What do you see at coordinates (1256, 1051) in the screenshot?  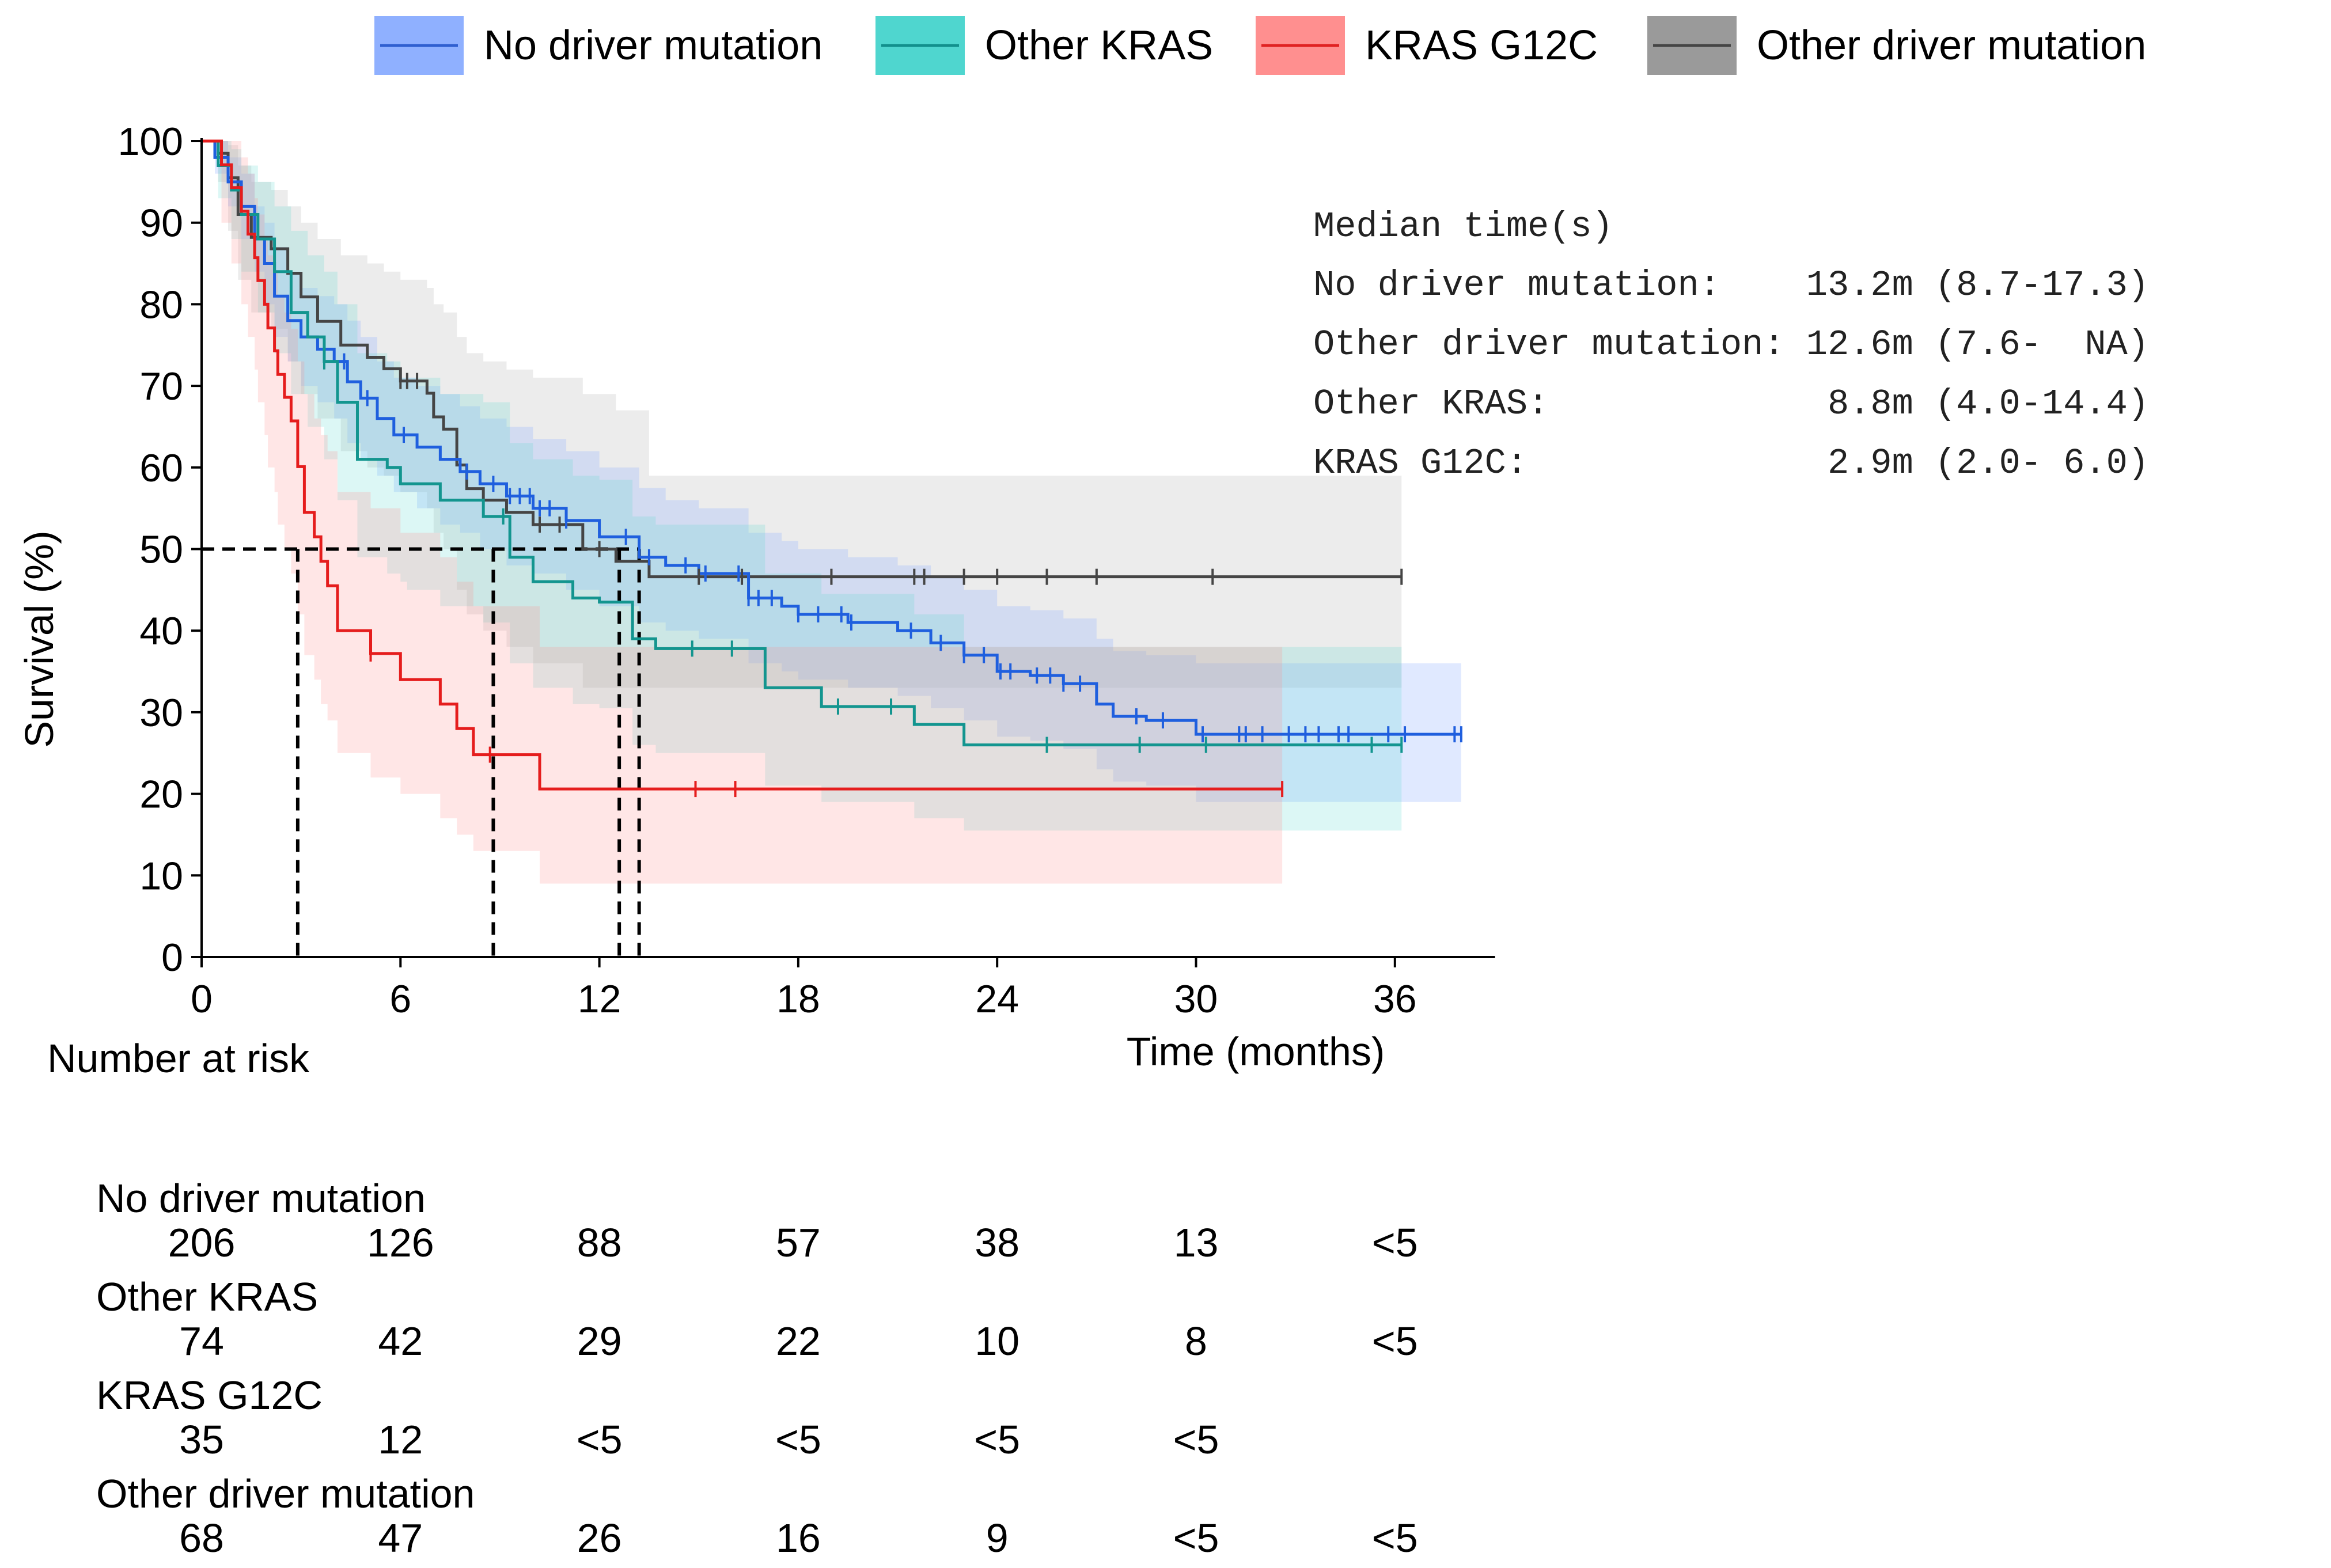 I see `x-axis-label: Time (months)` at bounding box center [1256, 1051].